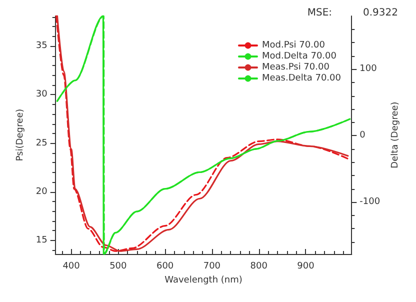 The image size is (416, 302). I want to click on legend-label: Meas.Delta 70.00, so click(302, 79).